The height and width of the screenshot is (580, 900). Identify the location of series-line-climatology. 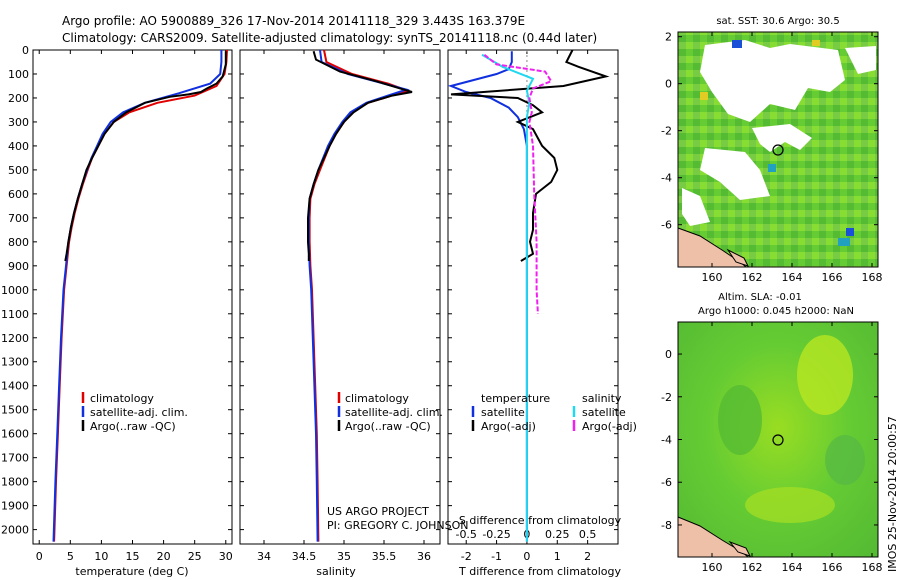
(360, 295).